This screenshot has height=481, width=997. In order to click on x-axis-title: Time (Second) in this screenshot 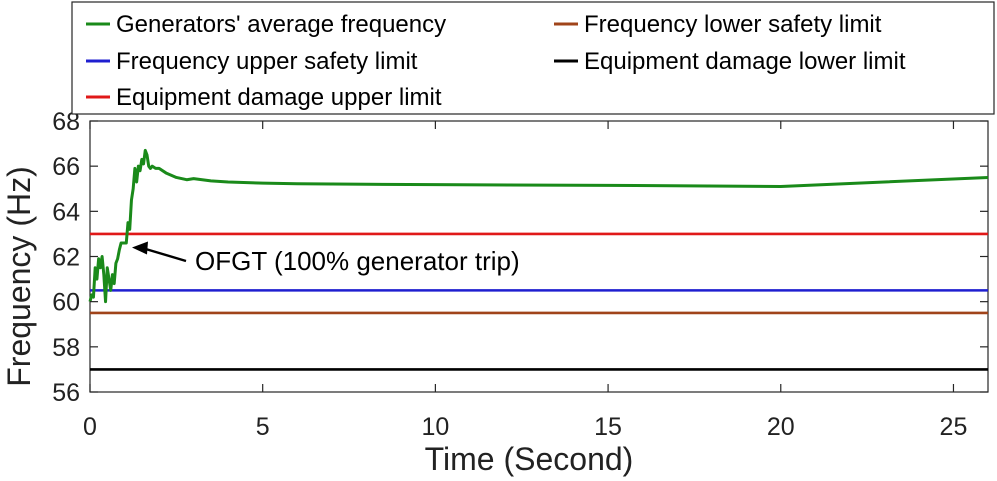, I will do `click(529, 459)`.